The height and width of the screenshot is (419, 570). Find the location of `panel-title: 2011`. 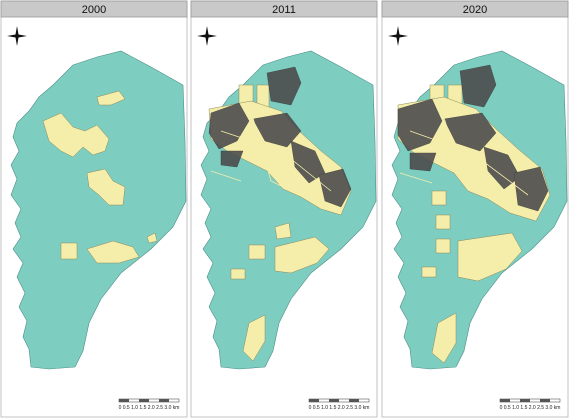

panel-title: 2011 is located at coordinates (284, 10).